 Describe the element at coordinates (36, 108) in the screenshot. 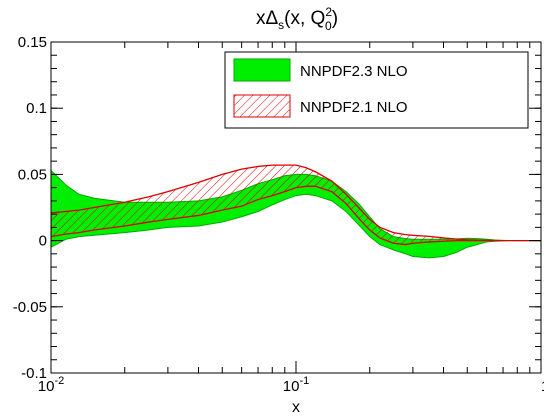

I see `y-tick-label: 0.1` at that location.